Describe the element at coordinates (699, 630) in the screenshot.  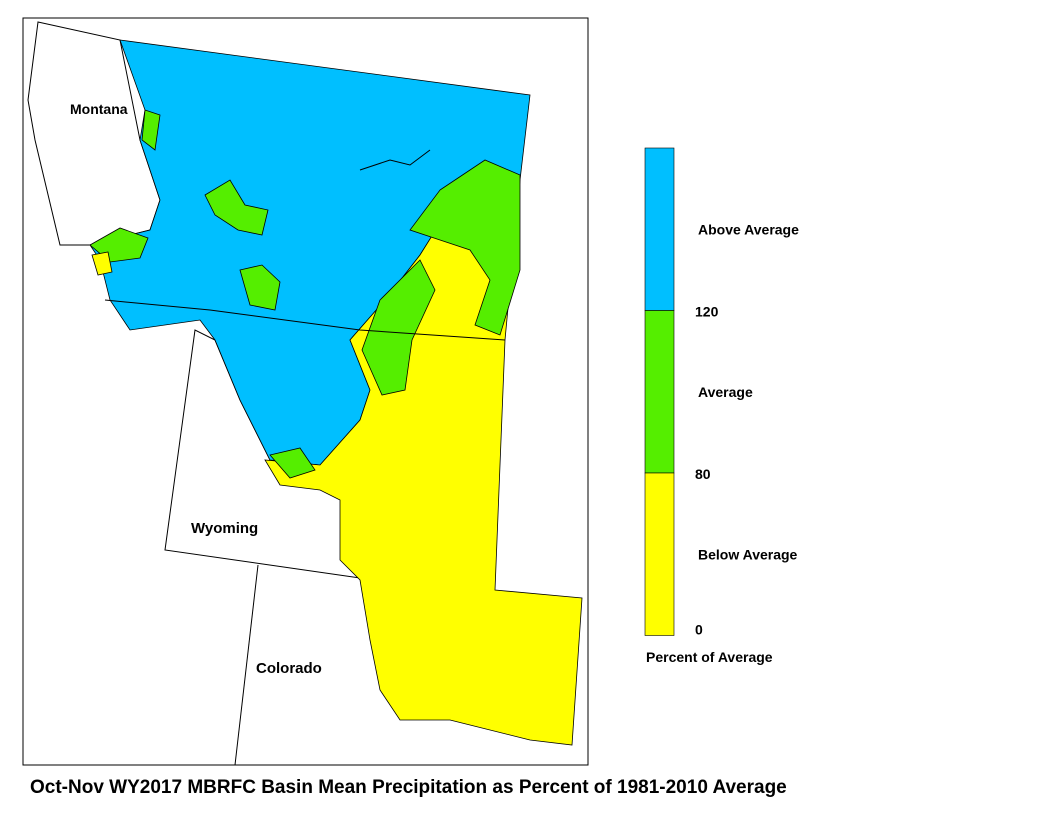
I see `legend-tick-label: 0` at that location.